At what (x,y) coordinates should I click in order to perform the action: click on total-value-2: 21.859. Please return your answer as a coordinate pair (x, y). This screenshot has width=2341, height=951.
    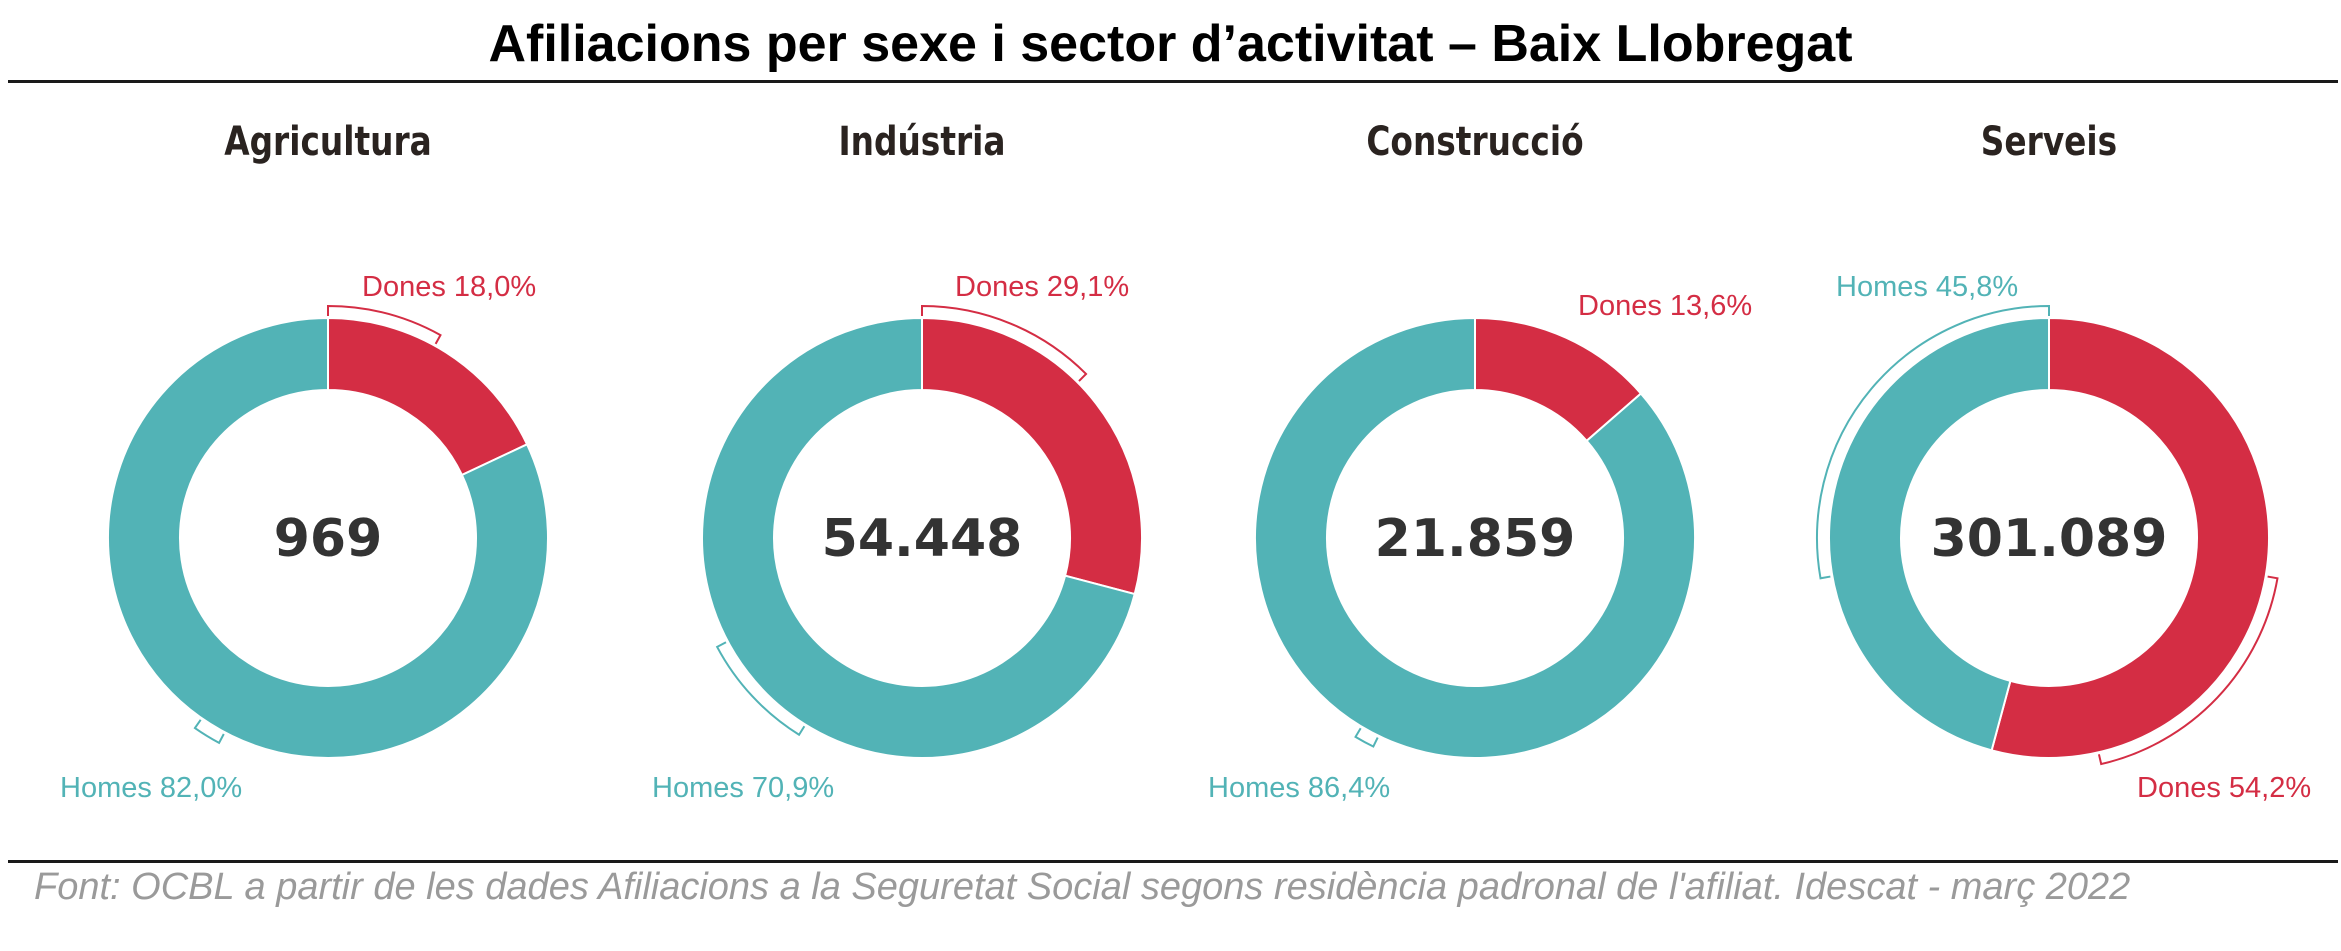
    Looking at the image, I should click on (1475, 539).